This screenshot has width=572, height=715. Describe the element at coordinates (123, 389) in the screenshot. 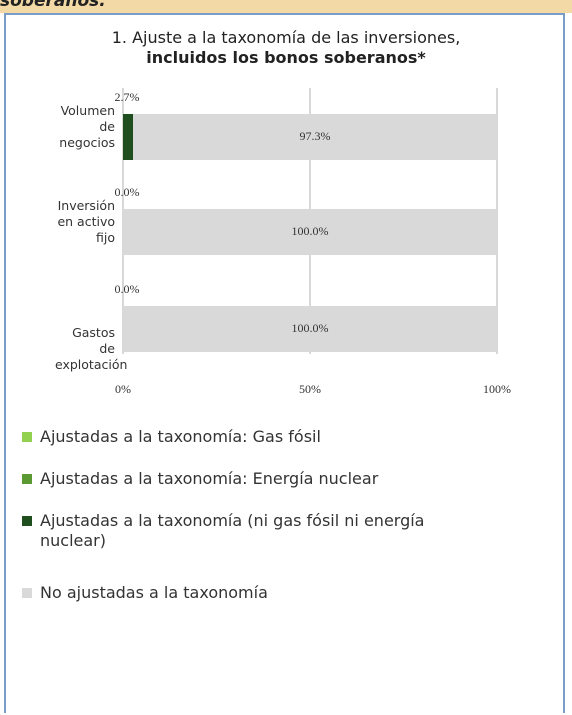

I see `x-tick-label: 0%` at that location.